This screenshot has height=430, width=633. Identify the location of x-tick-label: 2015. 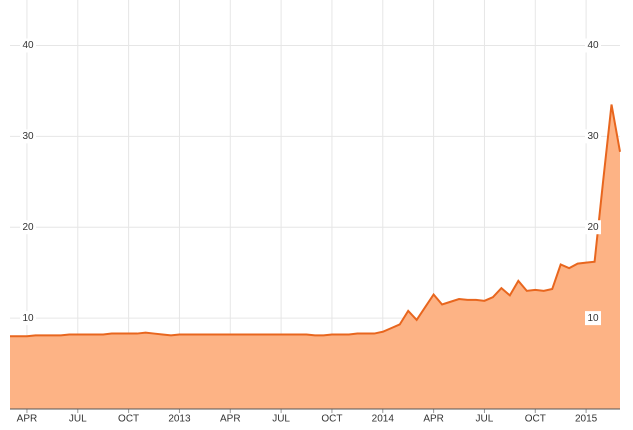
(586, 419).